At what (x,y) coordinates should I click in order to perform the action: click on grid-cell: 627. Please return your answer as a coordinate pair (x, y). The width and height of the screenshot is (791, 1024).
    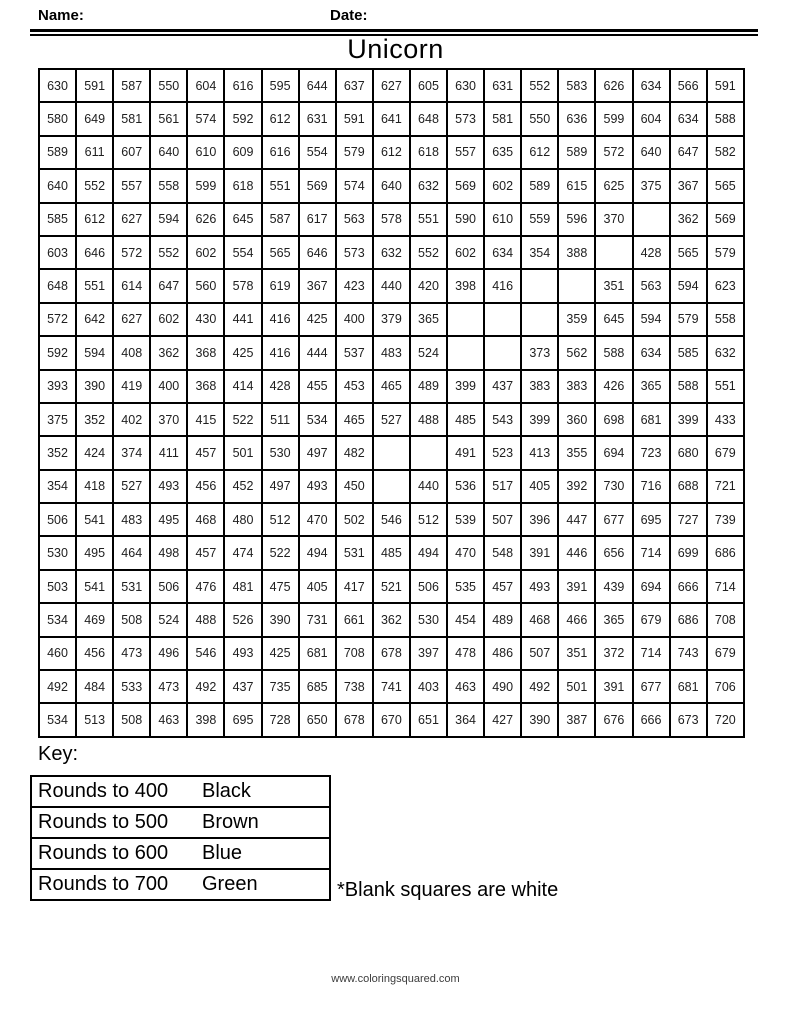
    Looking at the image, I should click on (391, 85).